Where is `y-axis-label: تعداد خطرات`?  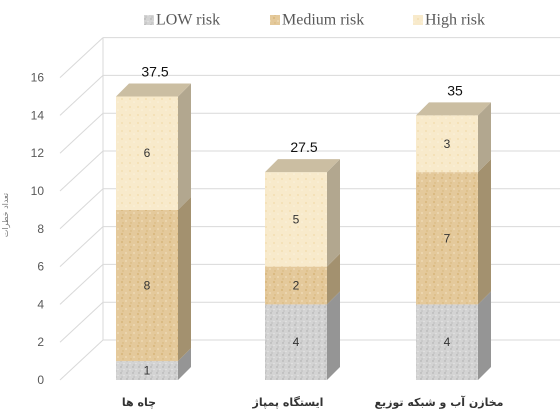
y-axis-label: تعداد خطرات is located at coordinates (5, 215).